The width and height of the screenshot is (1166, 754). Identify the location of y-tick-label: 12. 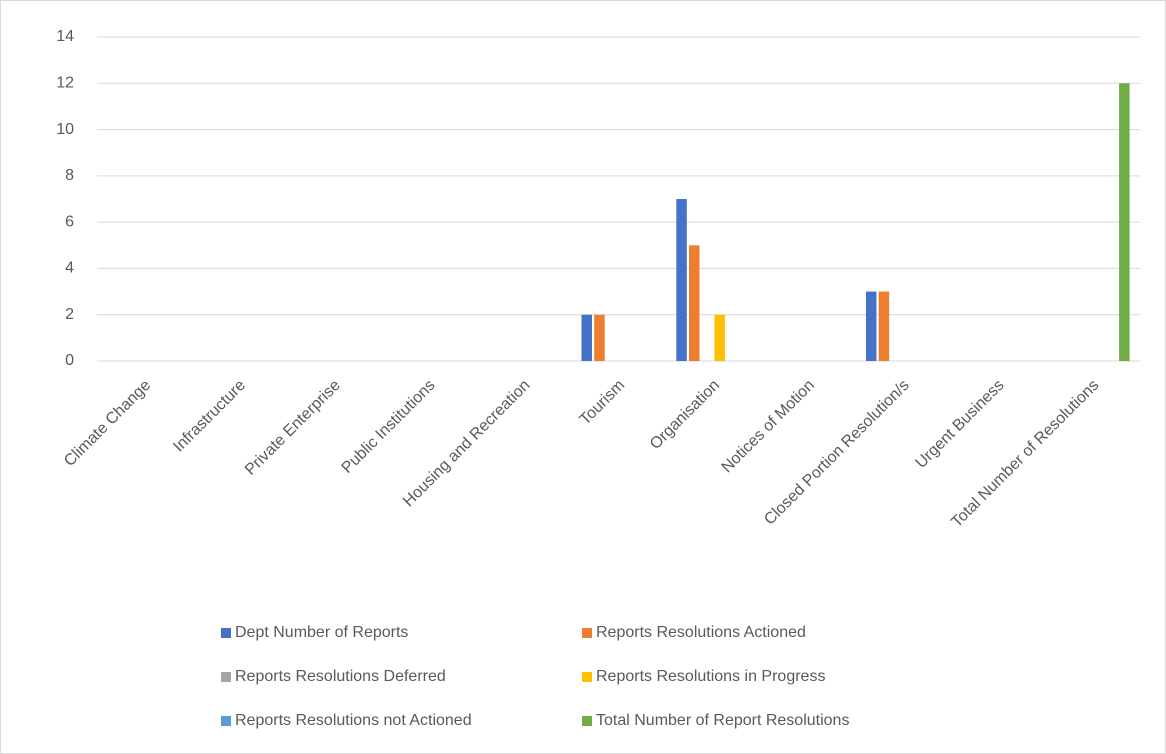
(65, 83).